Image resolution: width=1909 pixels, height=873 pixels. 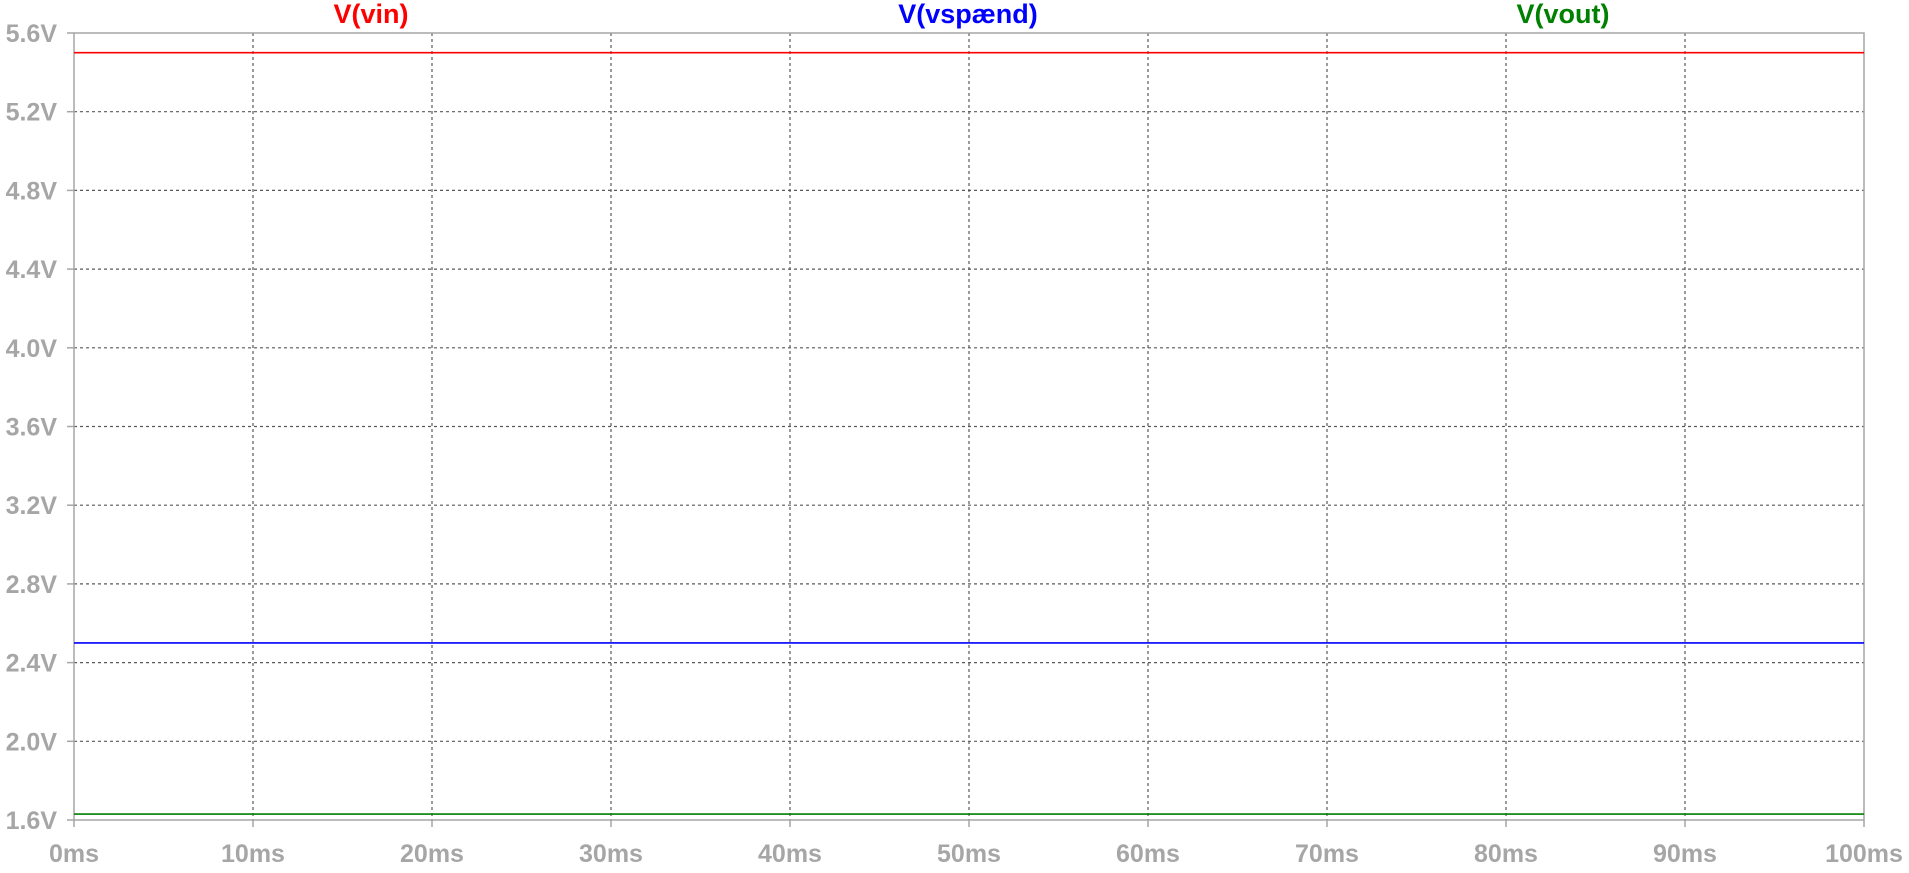 I want to click on x-tick-label: 70ms, so click(x=1327, y=854).